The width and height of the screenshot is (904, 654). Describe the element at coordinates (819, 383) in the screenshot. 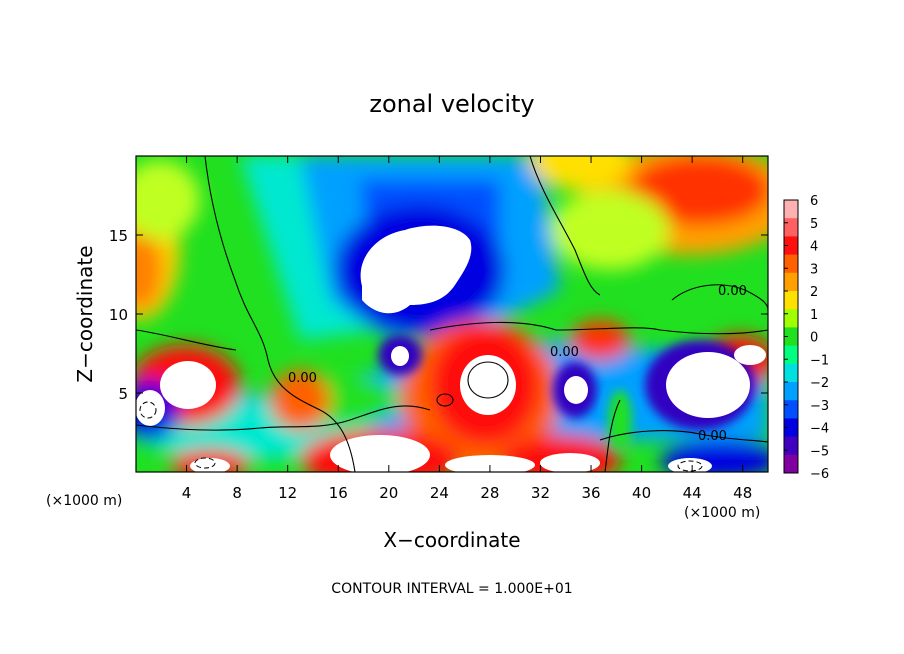

I see `colorbar-tick-label: −2` at that location.